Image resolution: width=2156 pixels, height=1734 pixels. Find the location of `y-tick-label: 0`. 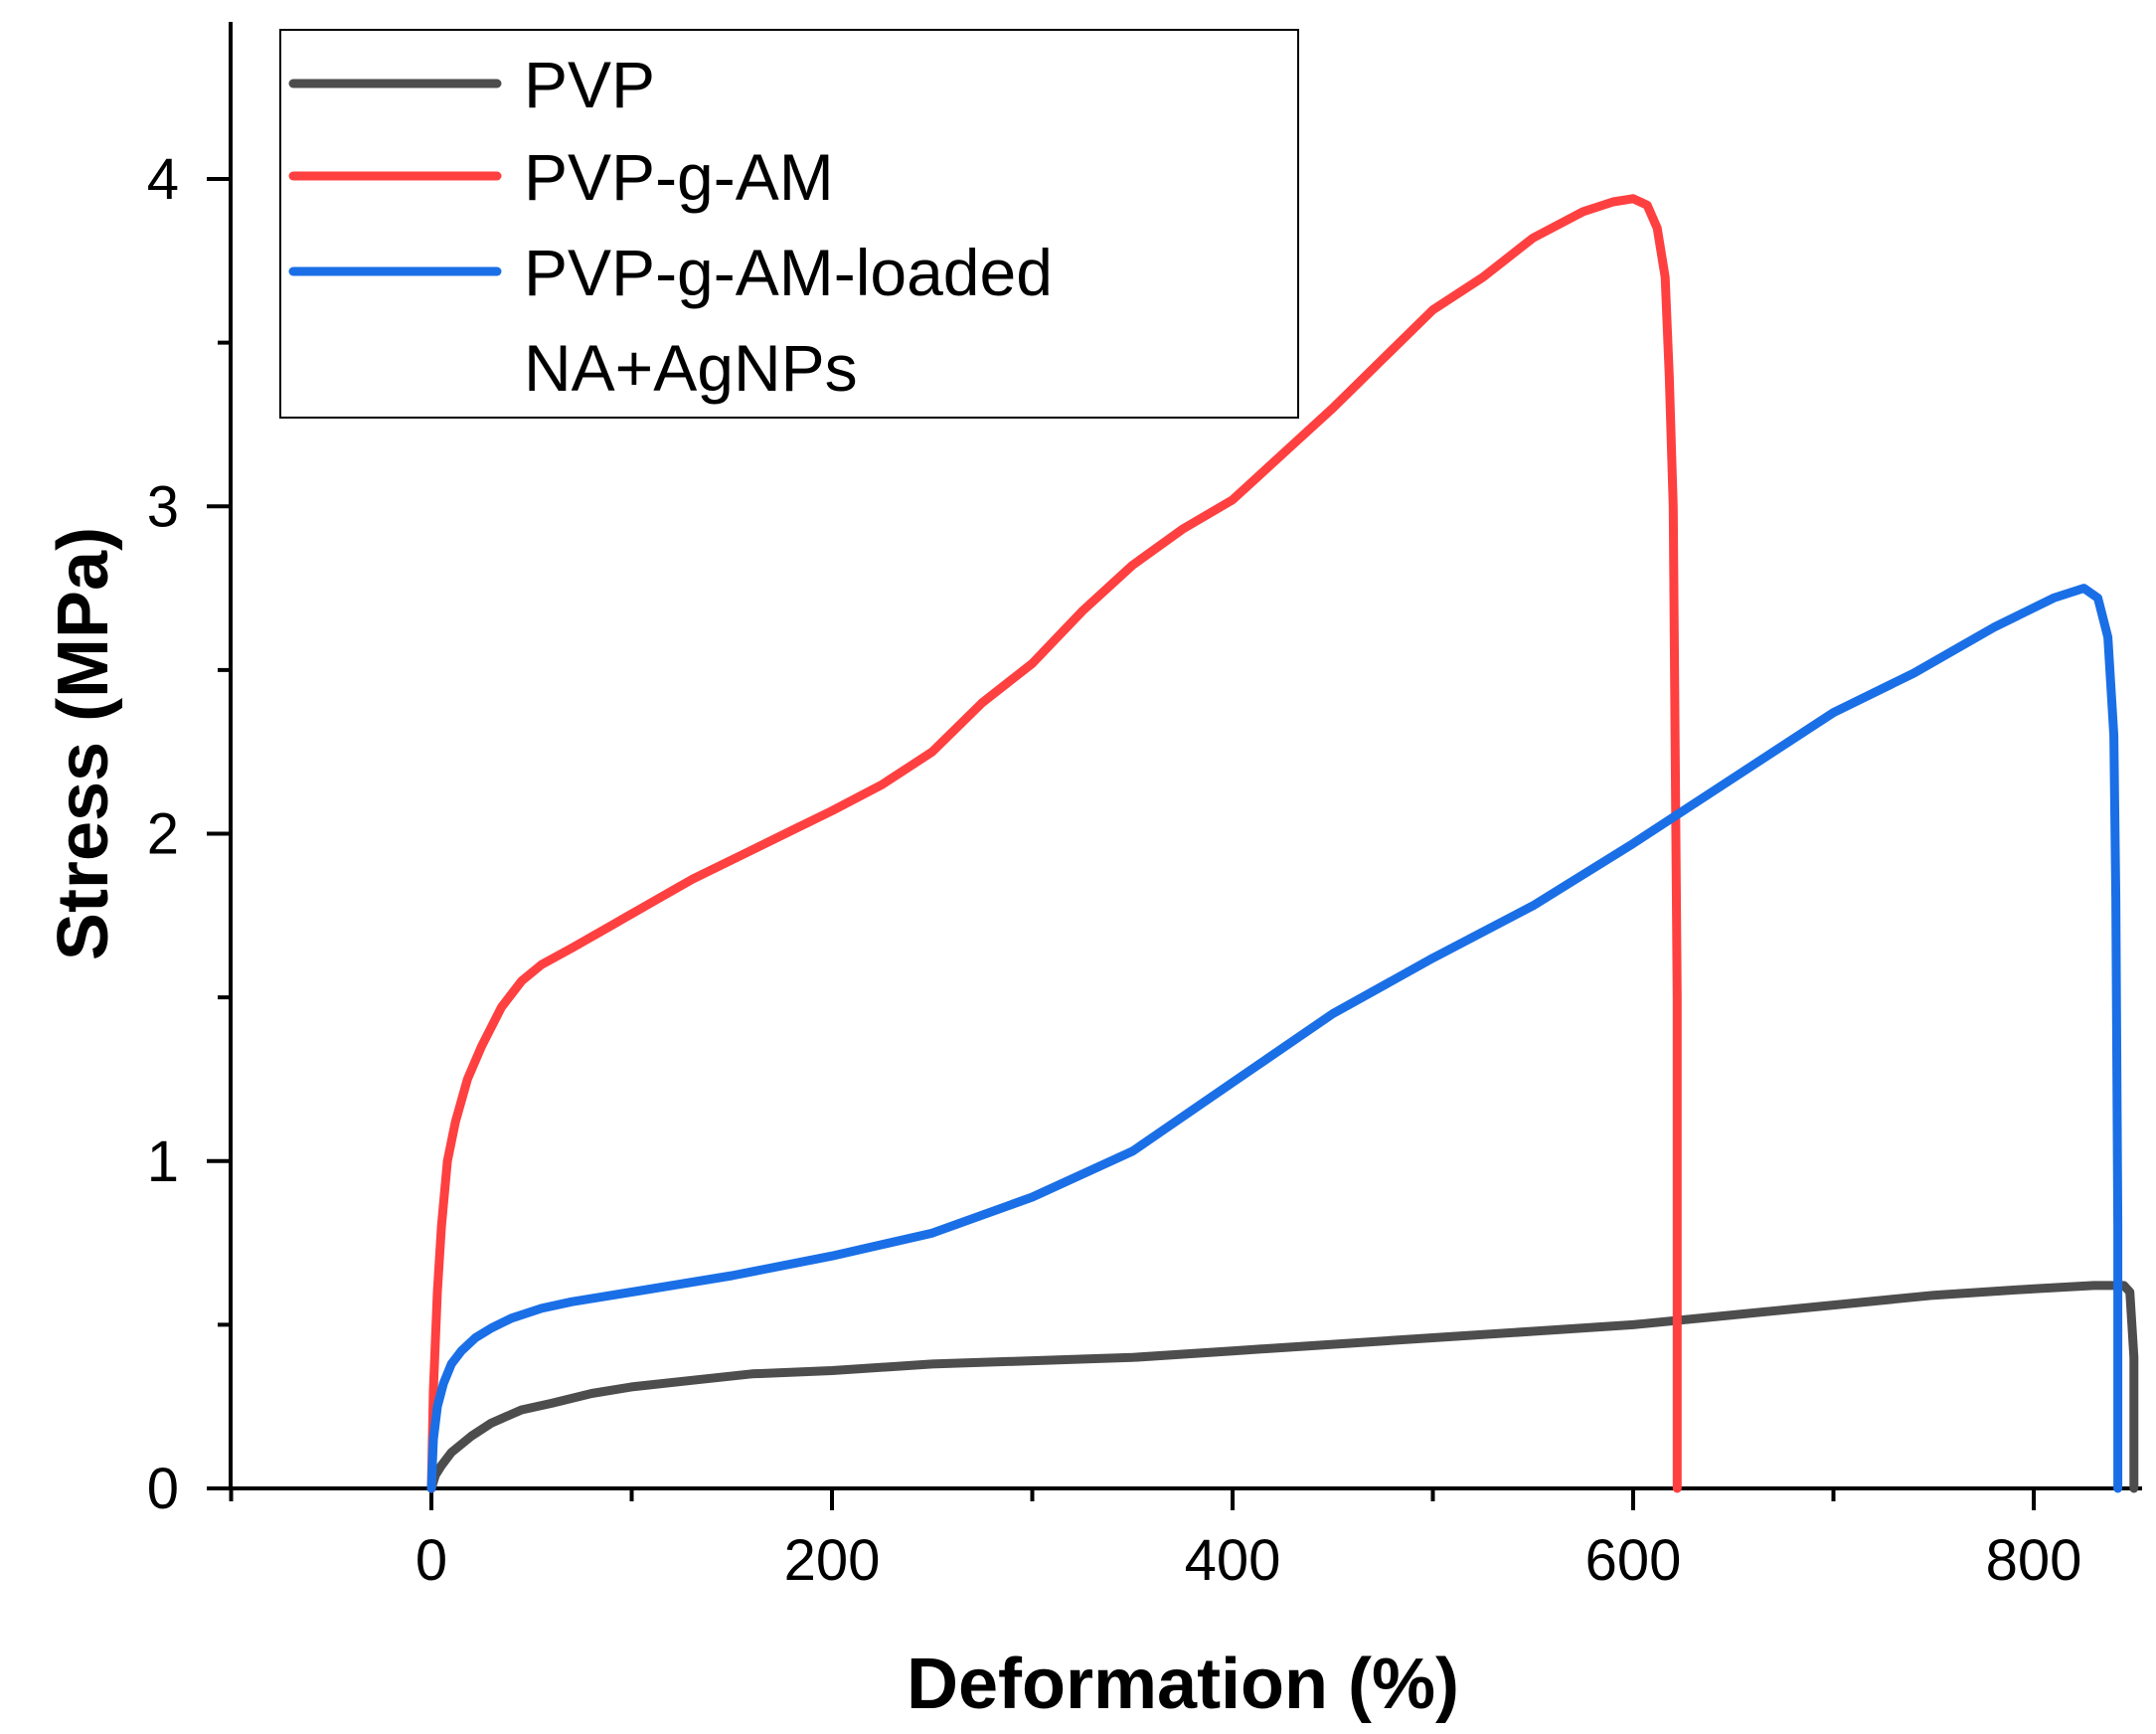

y-tick-label: 0 is located at coordinates (163, 1489).